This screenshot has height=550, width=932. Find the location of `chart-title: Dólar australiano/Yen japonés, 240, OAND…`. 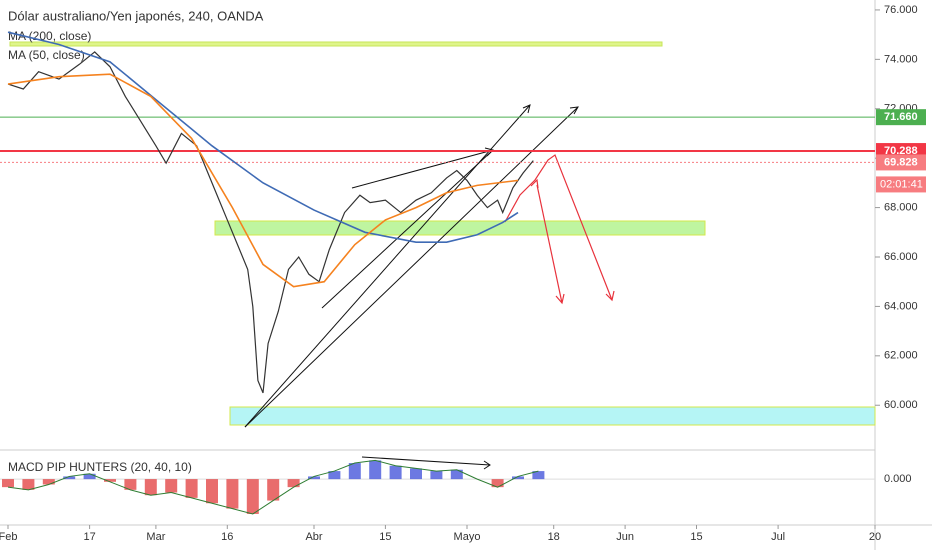

chart-title: Dólar australiano/Yen japonés, 240, OAND… is located at coordinates (136, 15).